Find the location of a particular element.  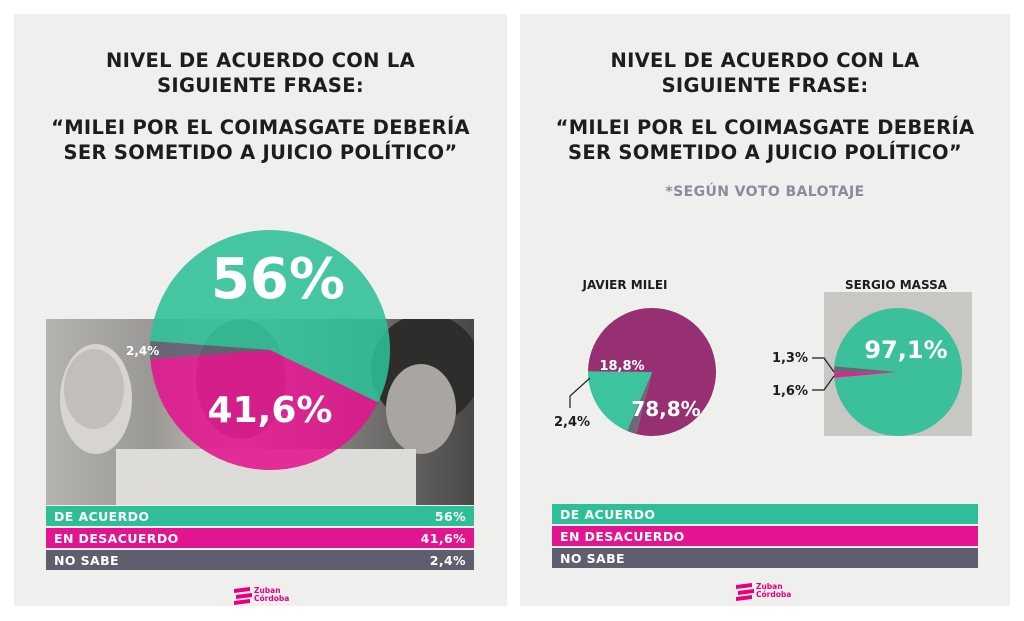

ballot-note: *SEGÚN VOTO BALOTAJE is located at coordinates (765, 192).